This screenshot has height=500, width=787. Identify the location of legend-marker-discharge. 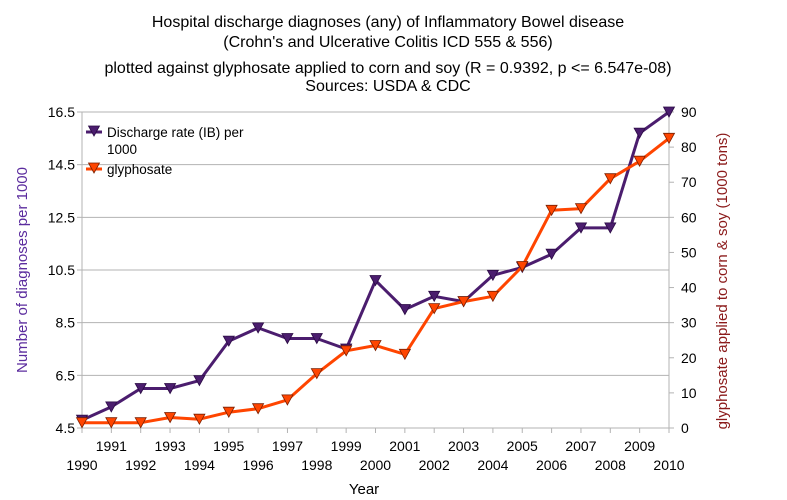
(94, 131).